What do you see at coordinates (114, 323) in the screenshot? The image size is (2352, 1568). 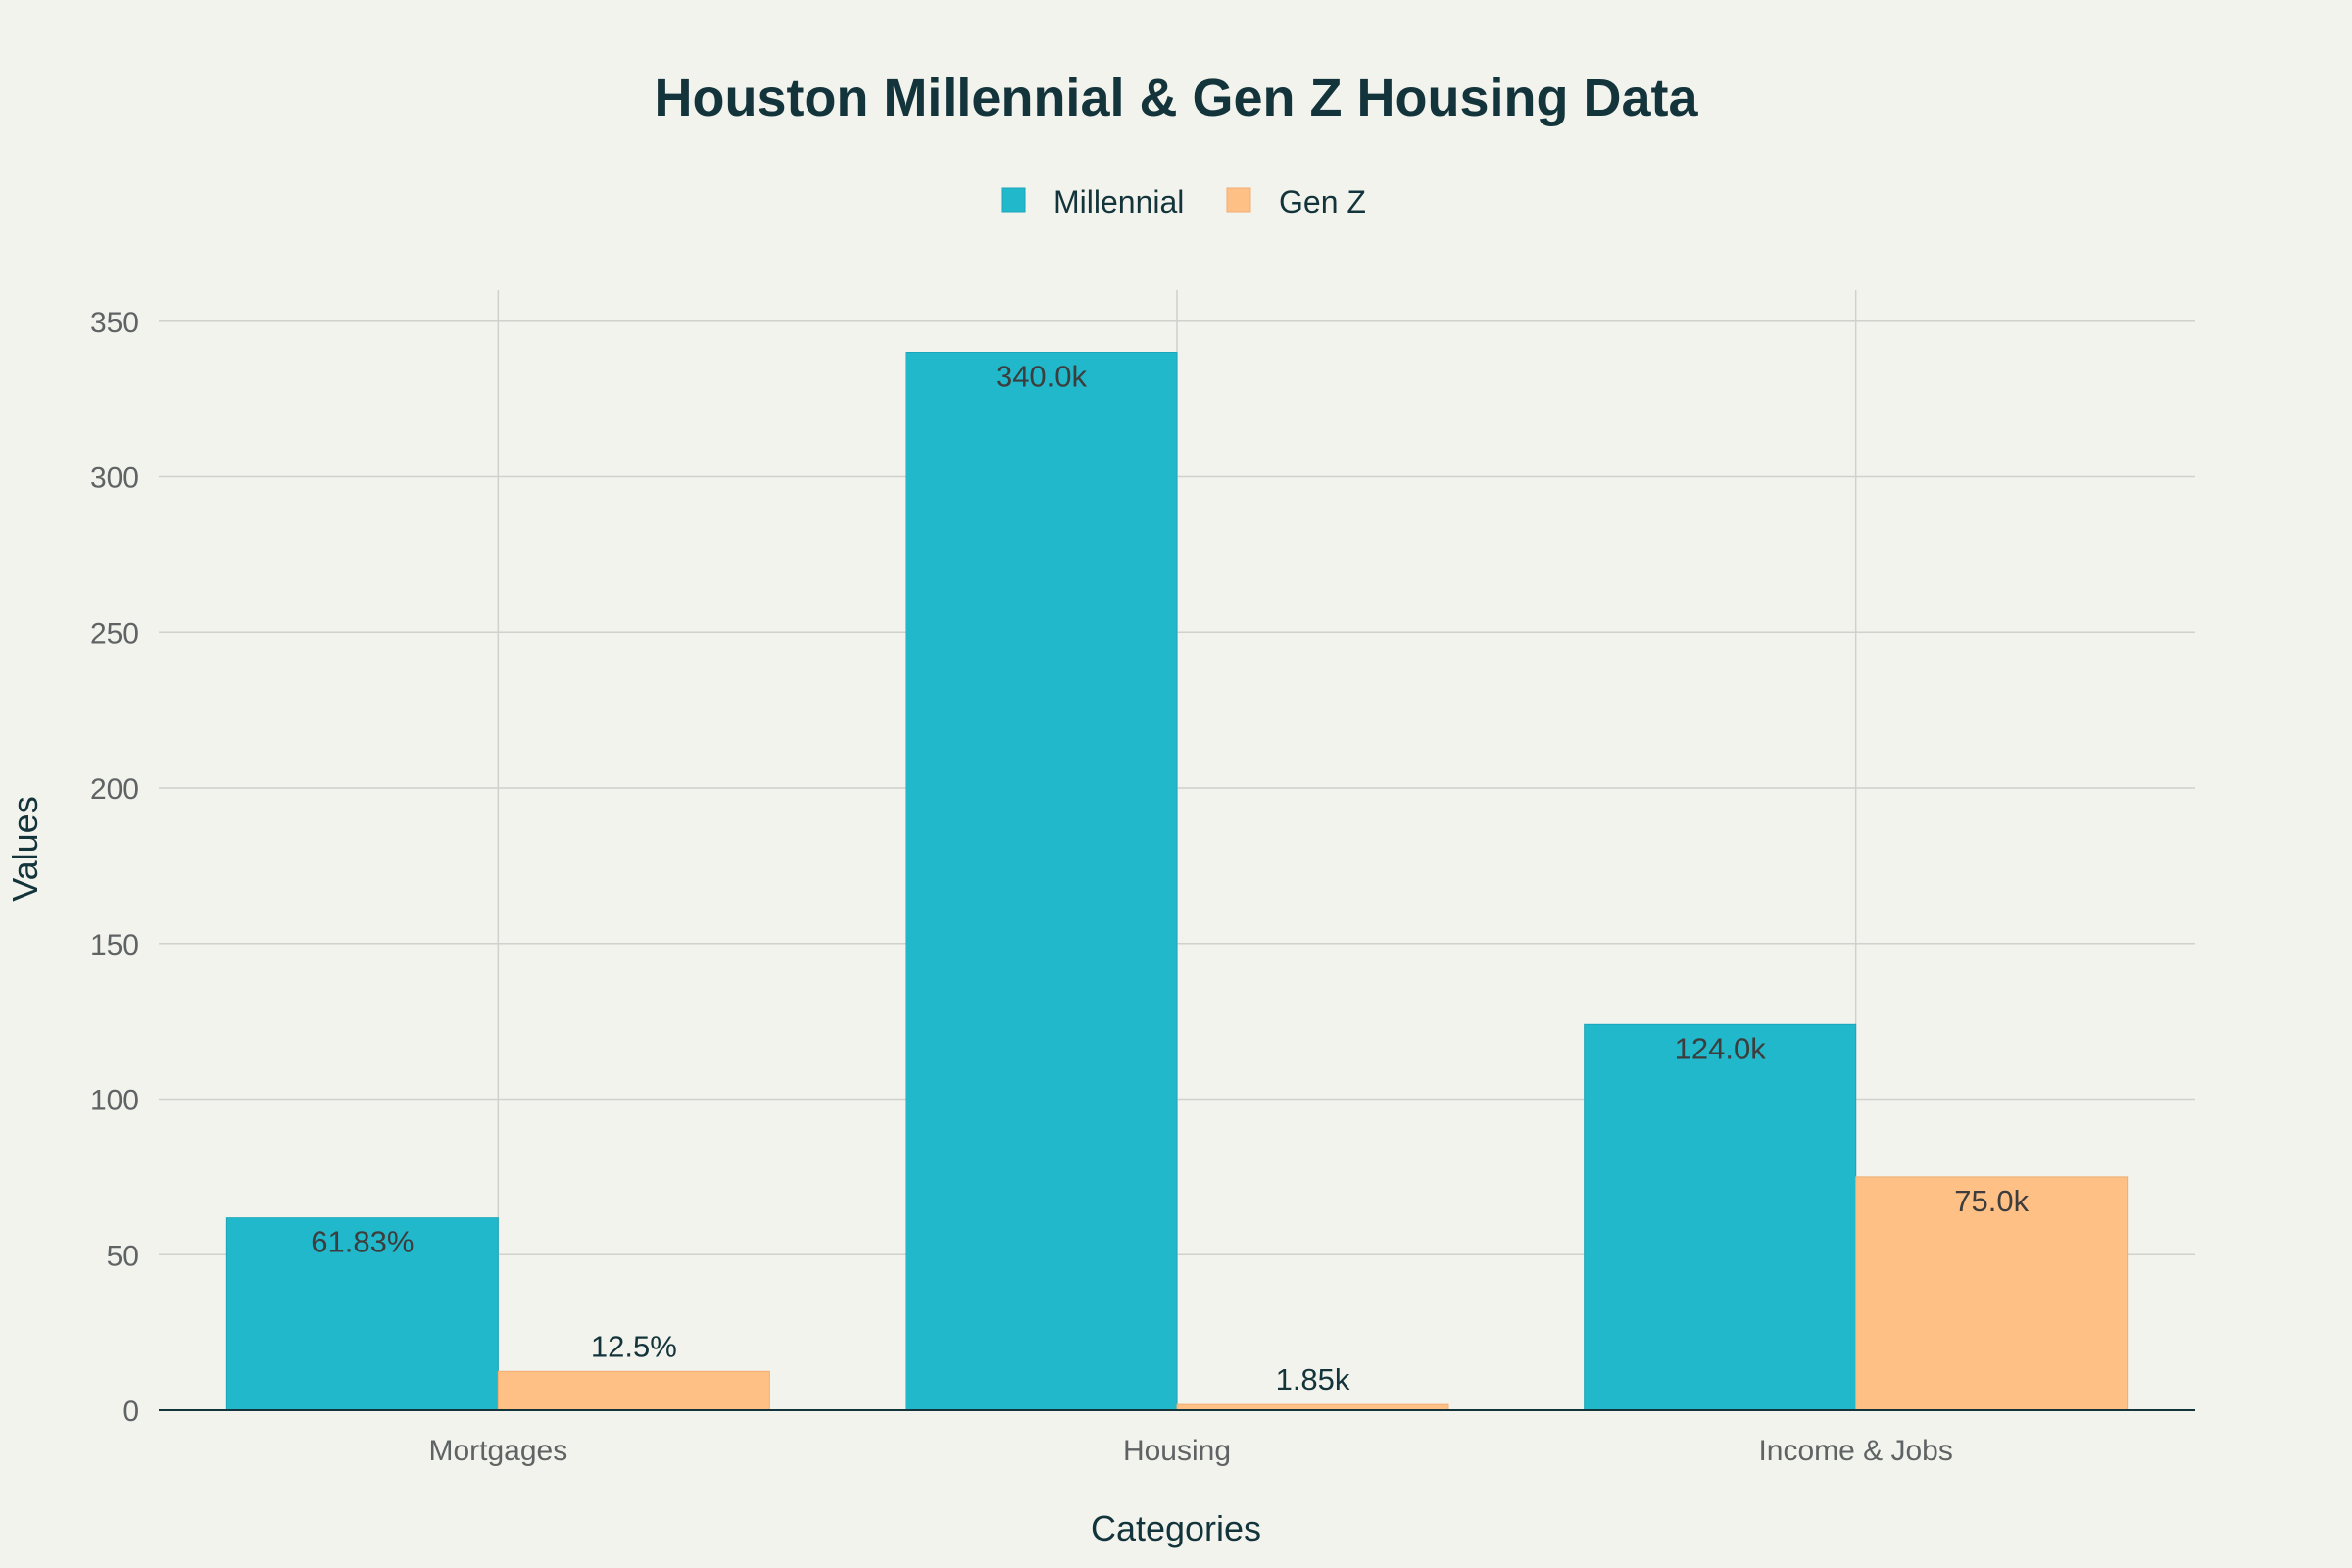 I see `y-tick-label: 350` at bounding box center [114, 323].